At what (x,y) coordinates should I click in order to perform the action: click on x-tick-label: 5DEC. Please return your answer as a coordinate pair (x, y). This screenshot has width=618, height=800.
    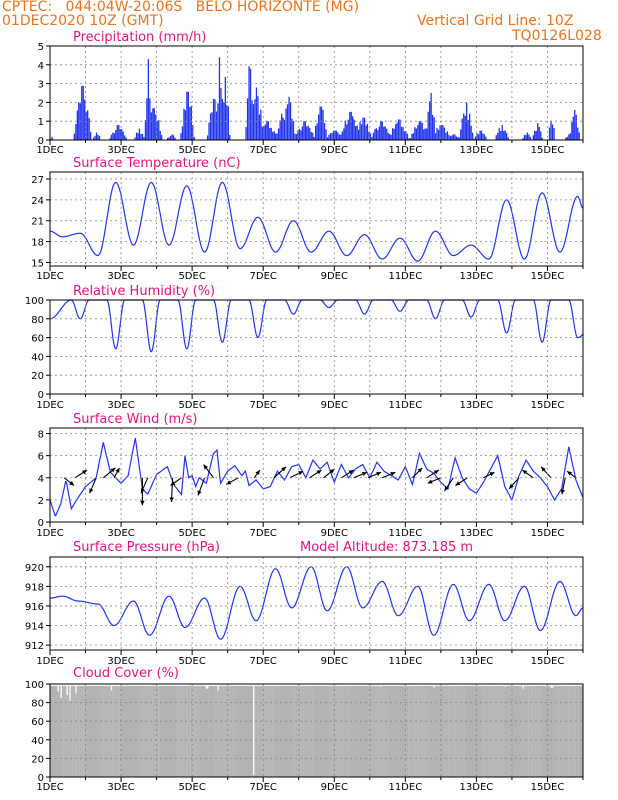
    Looking at the image, I should click on (191, 276).